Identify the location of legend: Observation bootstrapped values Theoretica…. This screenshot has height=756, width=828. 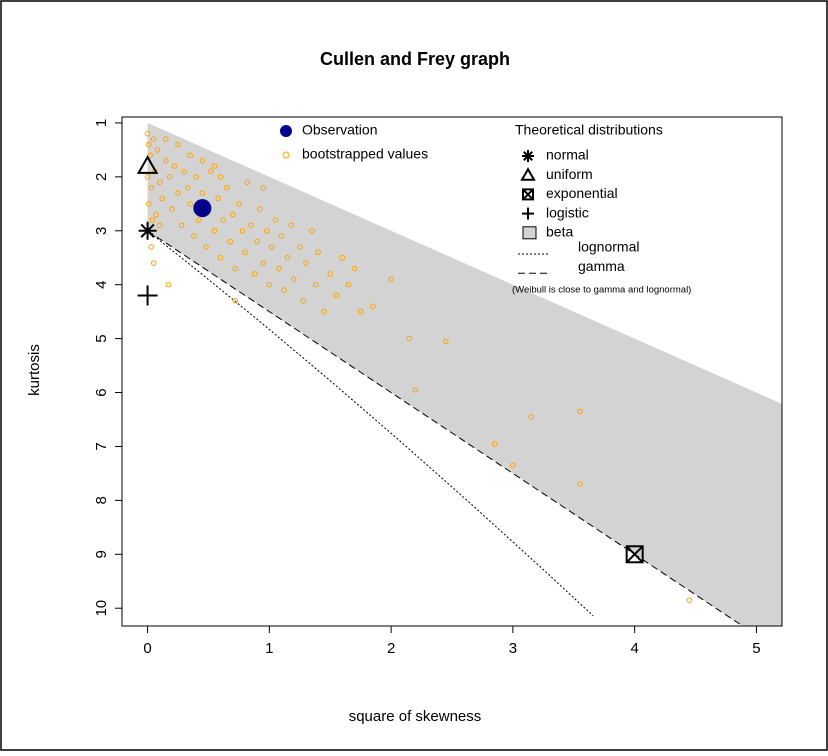
(485, 209).